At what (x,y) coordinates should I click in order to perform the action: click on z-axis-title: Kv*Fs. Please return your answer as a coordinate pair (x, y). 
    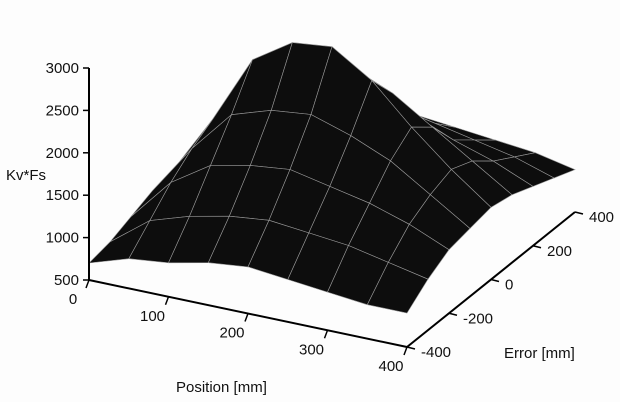
    Looking at the image, I should click on (26, 175).